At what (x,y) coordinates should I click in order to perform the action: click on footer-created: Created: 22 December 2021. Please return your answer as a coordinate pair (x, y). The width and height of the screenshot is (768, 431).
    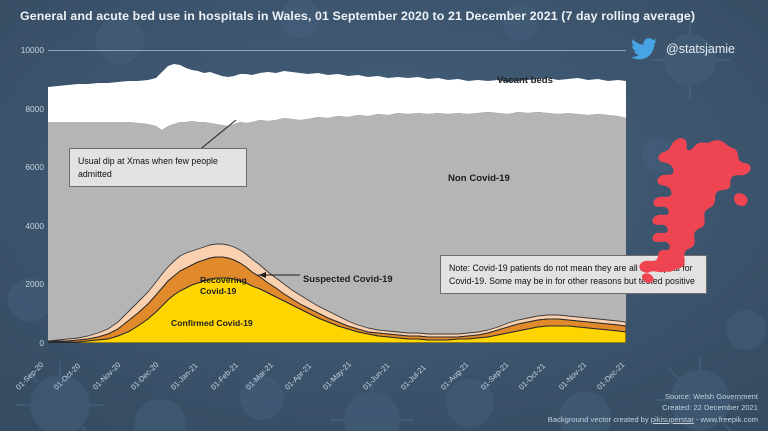
    Looking at the image, I should click on (710, 408).